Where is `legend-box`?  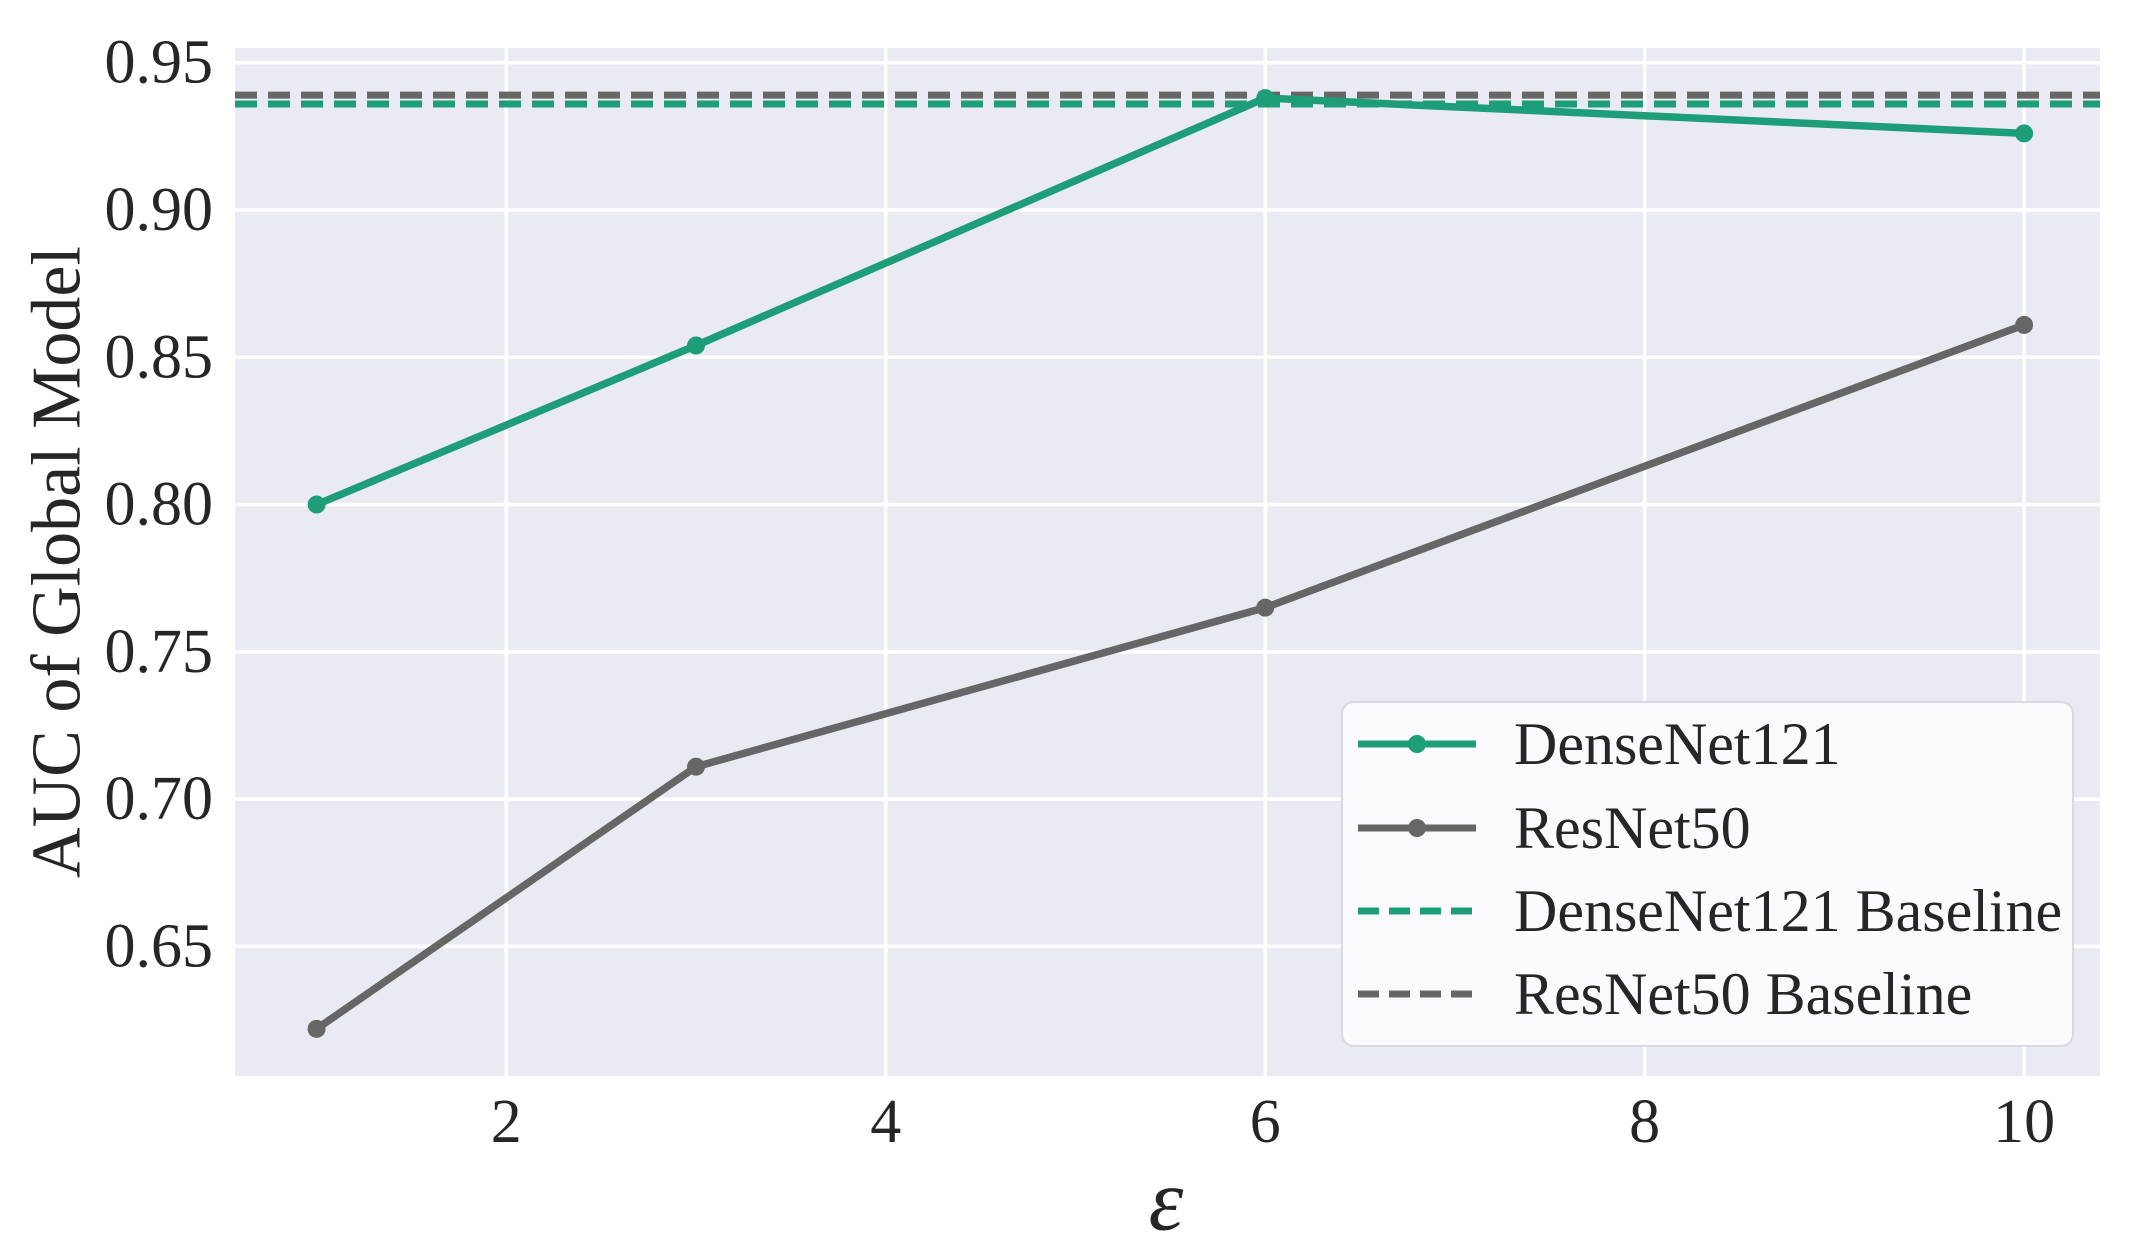
legend-box is located at coordinates (1707, 874).